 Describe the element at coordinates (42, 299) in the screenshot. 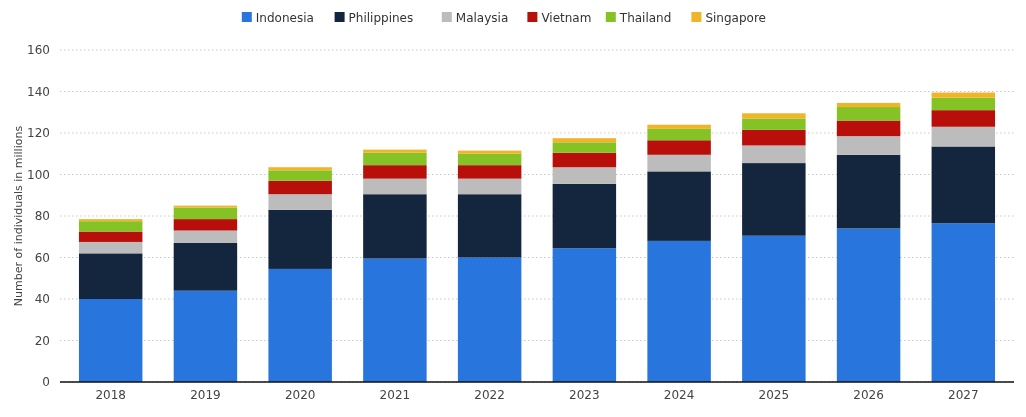

I see `y-tick-label: 40` at that location.